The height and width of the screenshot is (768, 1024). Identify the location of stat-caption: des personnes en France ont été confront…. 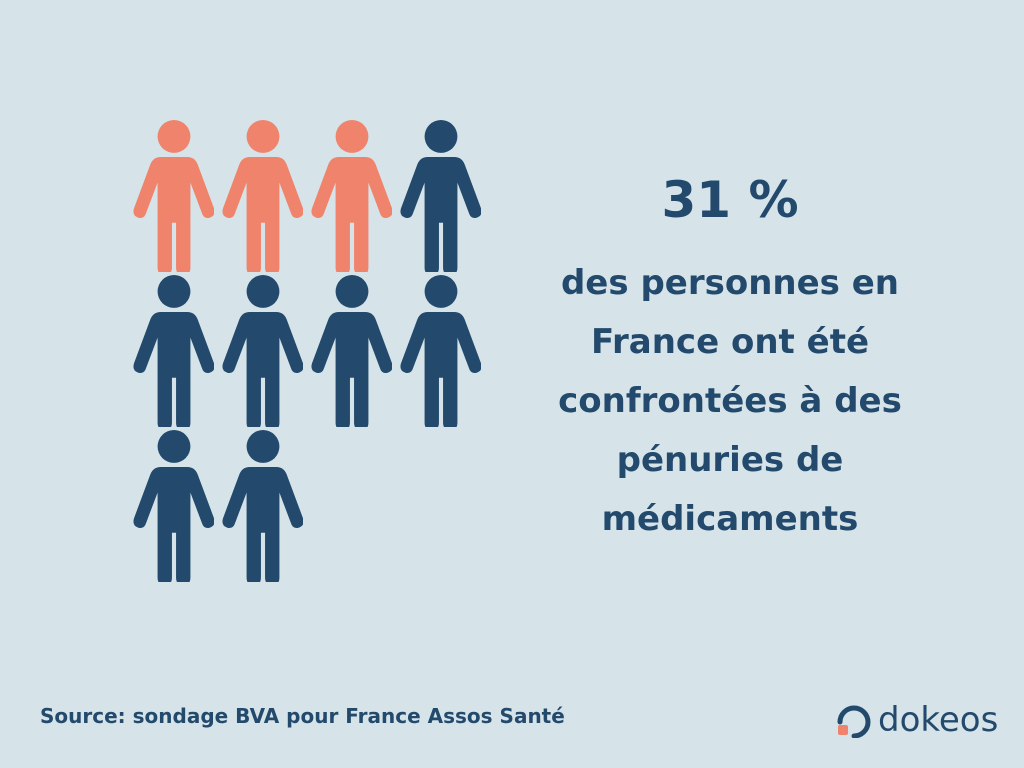
(730, 401).